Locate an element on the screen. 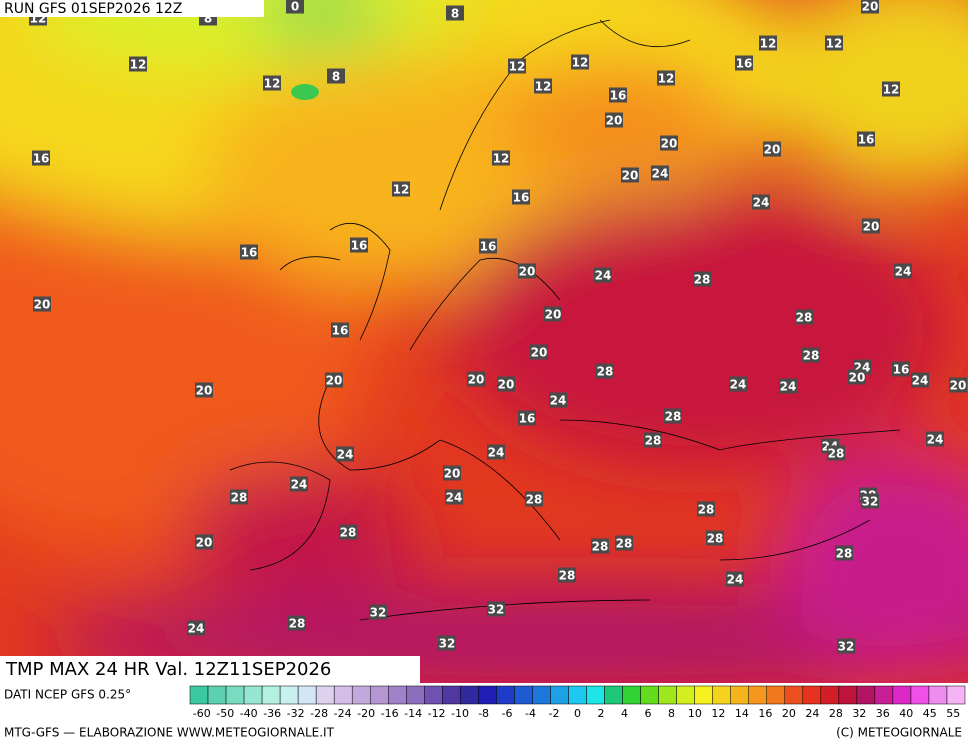  run-box is located at coordinates (132, 8).